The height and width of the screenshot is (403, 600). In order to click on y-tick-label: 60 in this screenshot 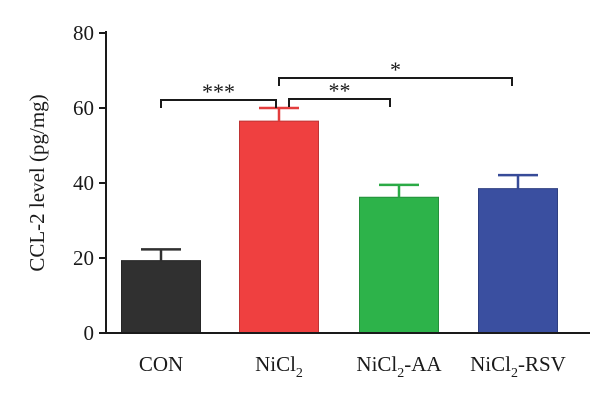, I will do `click(83, 108)`.